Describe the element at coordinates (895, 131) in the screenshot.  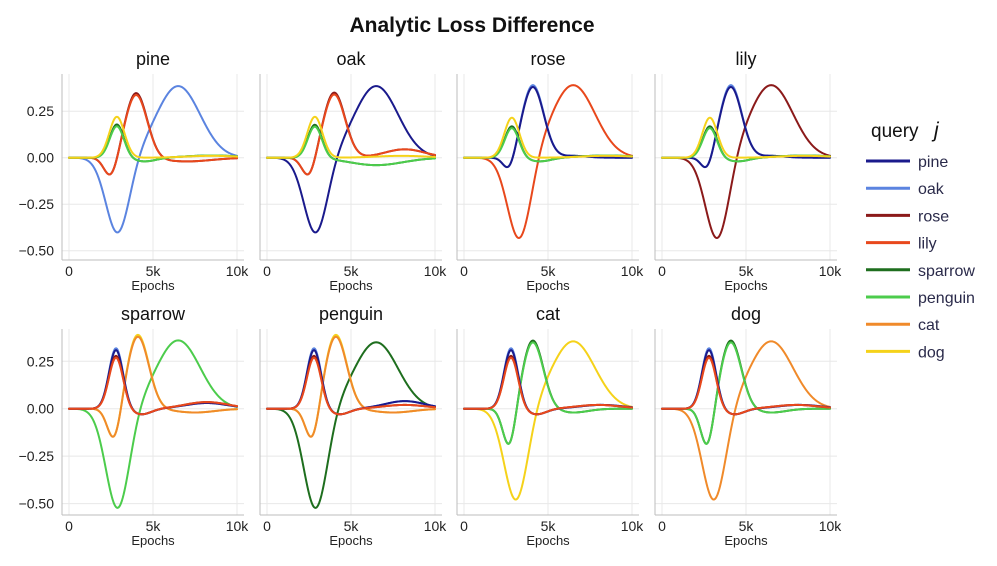
I see `legend-title: query` at that location.